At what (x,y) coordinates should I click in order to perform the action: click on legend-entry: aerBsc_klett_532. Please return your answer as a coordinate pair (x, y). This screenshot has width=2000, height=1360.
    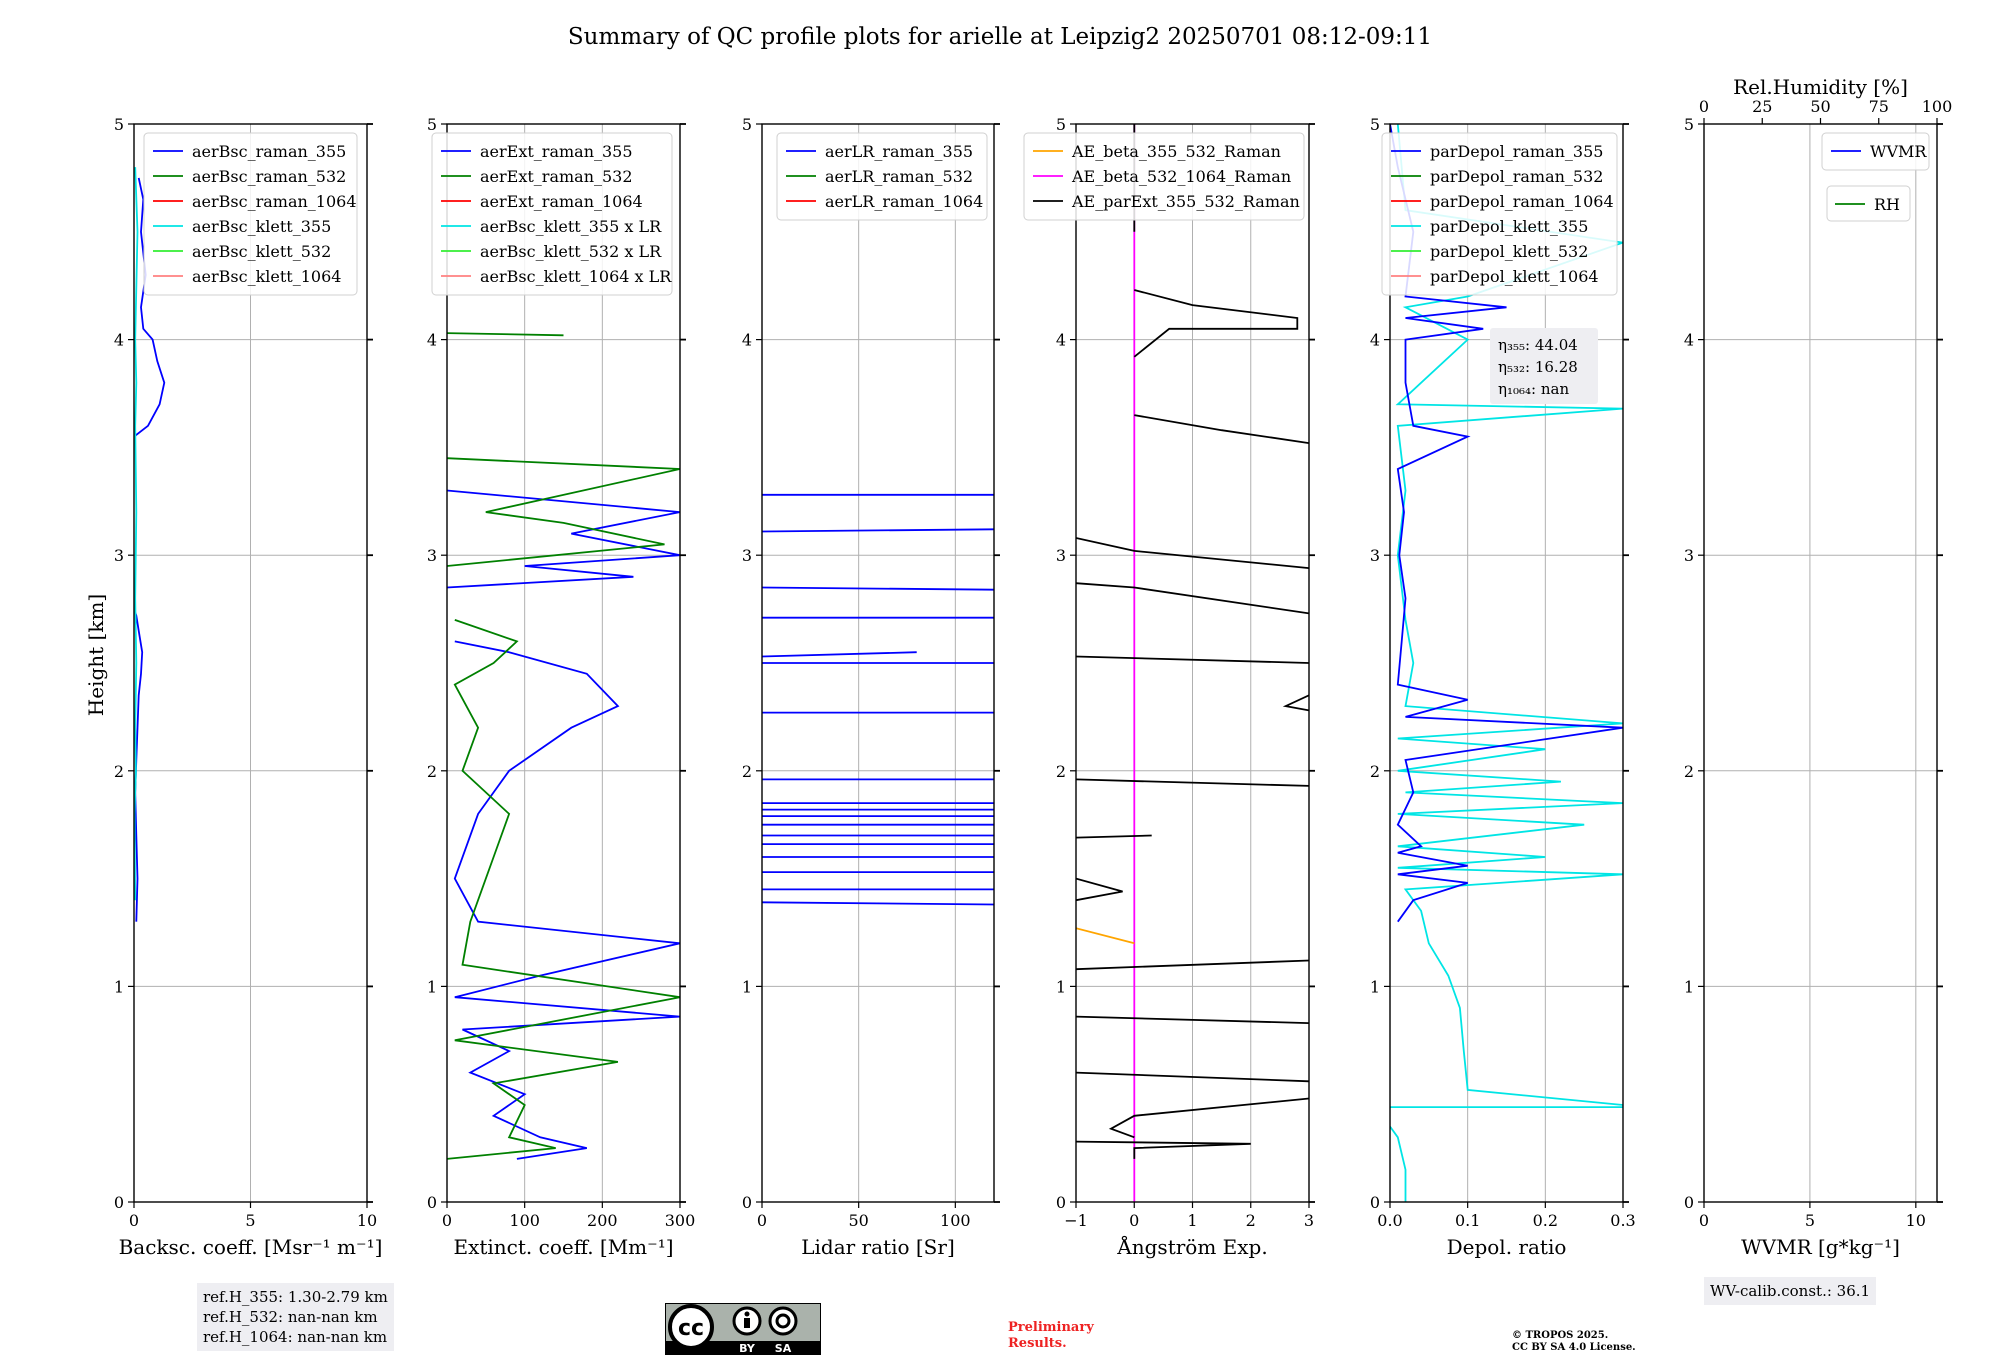
    Looking at the image, I should click on (261, 251).